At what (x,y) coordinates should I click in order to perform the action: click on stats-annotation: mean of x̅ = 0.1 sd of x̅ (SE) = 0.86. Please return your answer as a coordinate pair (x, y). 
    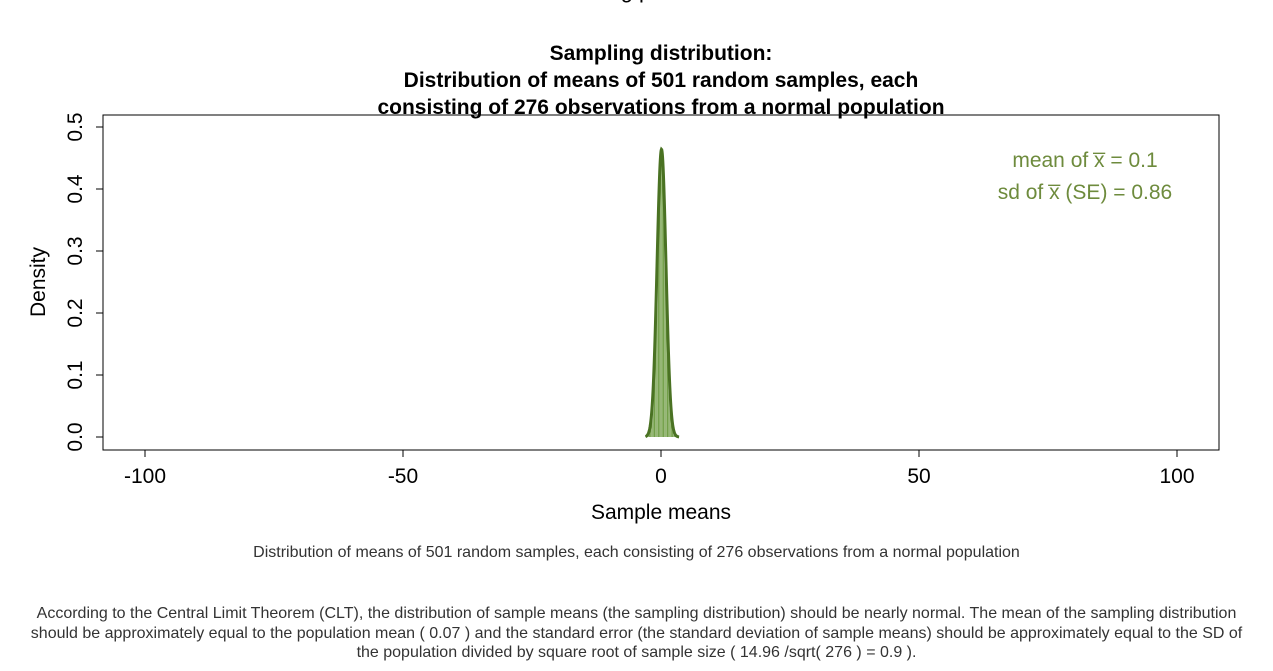
    Looking at the image, I should click on (1085, 176).